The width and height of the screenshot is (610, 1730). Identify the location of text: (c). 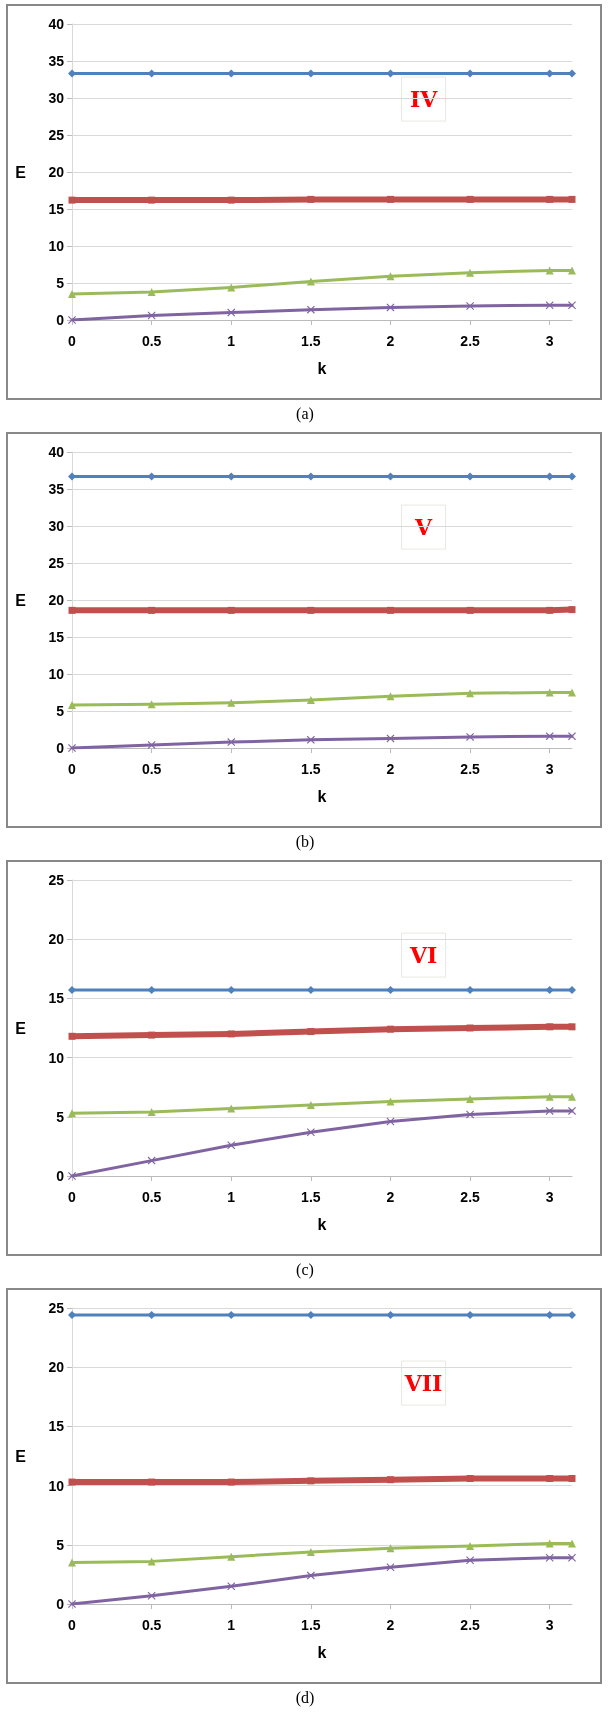
(305, 1270).